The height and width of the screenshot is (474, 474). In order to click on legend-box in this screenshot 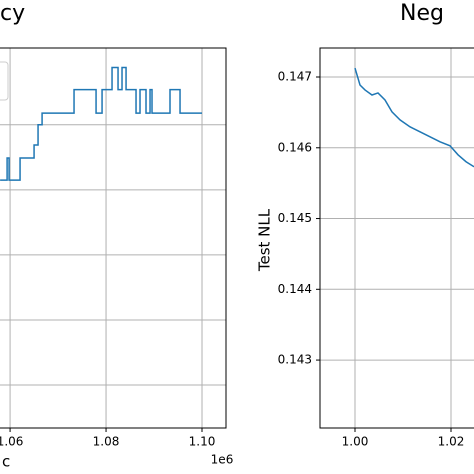, I will do `click(4, 81)`.